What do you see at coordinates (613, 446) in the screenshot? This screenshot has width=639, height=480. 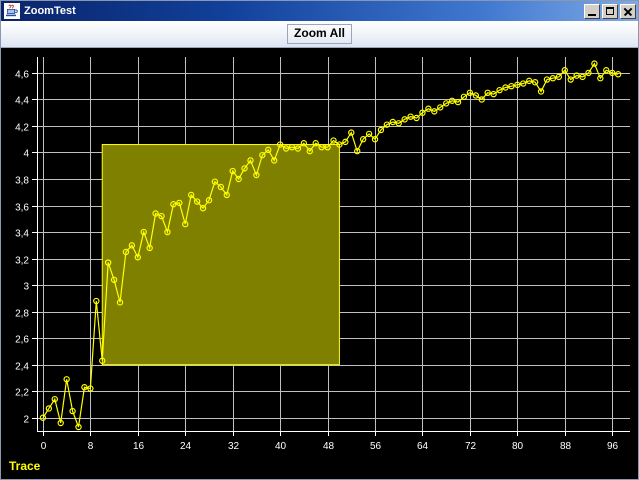 I see `x-tick-label: 96` at bounding box center [613, 446].